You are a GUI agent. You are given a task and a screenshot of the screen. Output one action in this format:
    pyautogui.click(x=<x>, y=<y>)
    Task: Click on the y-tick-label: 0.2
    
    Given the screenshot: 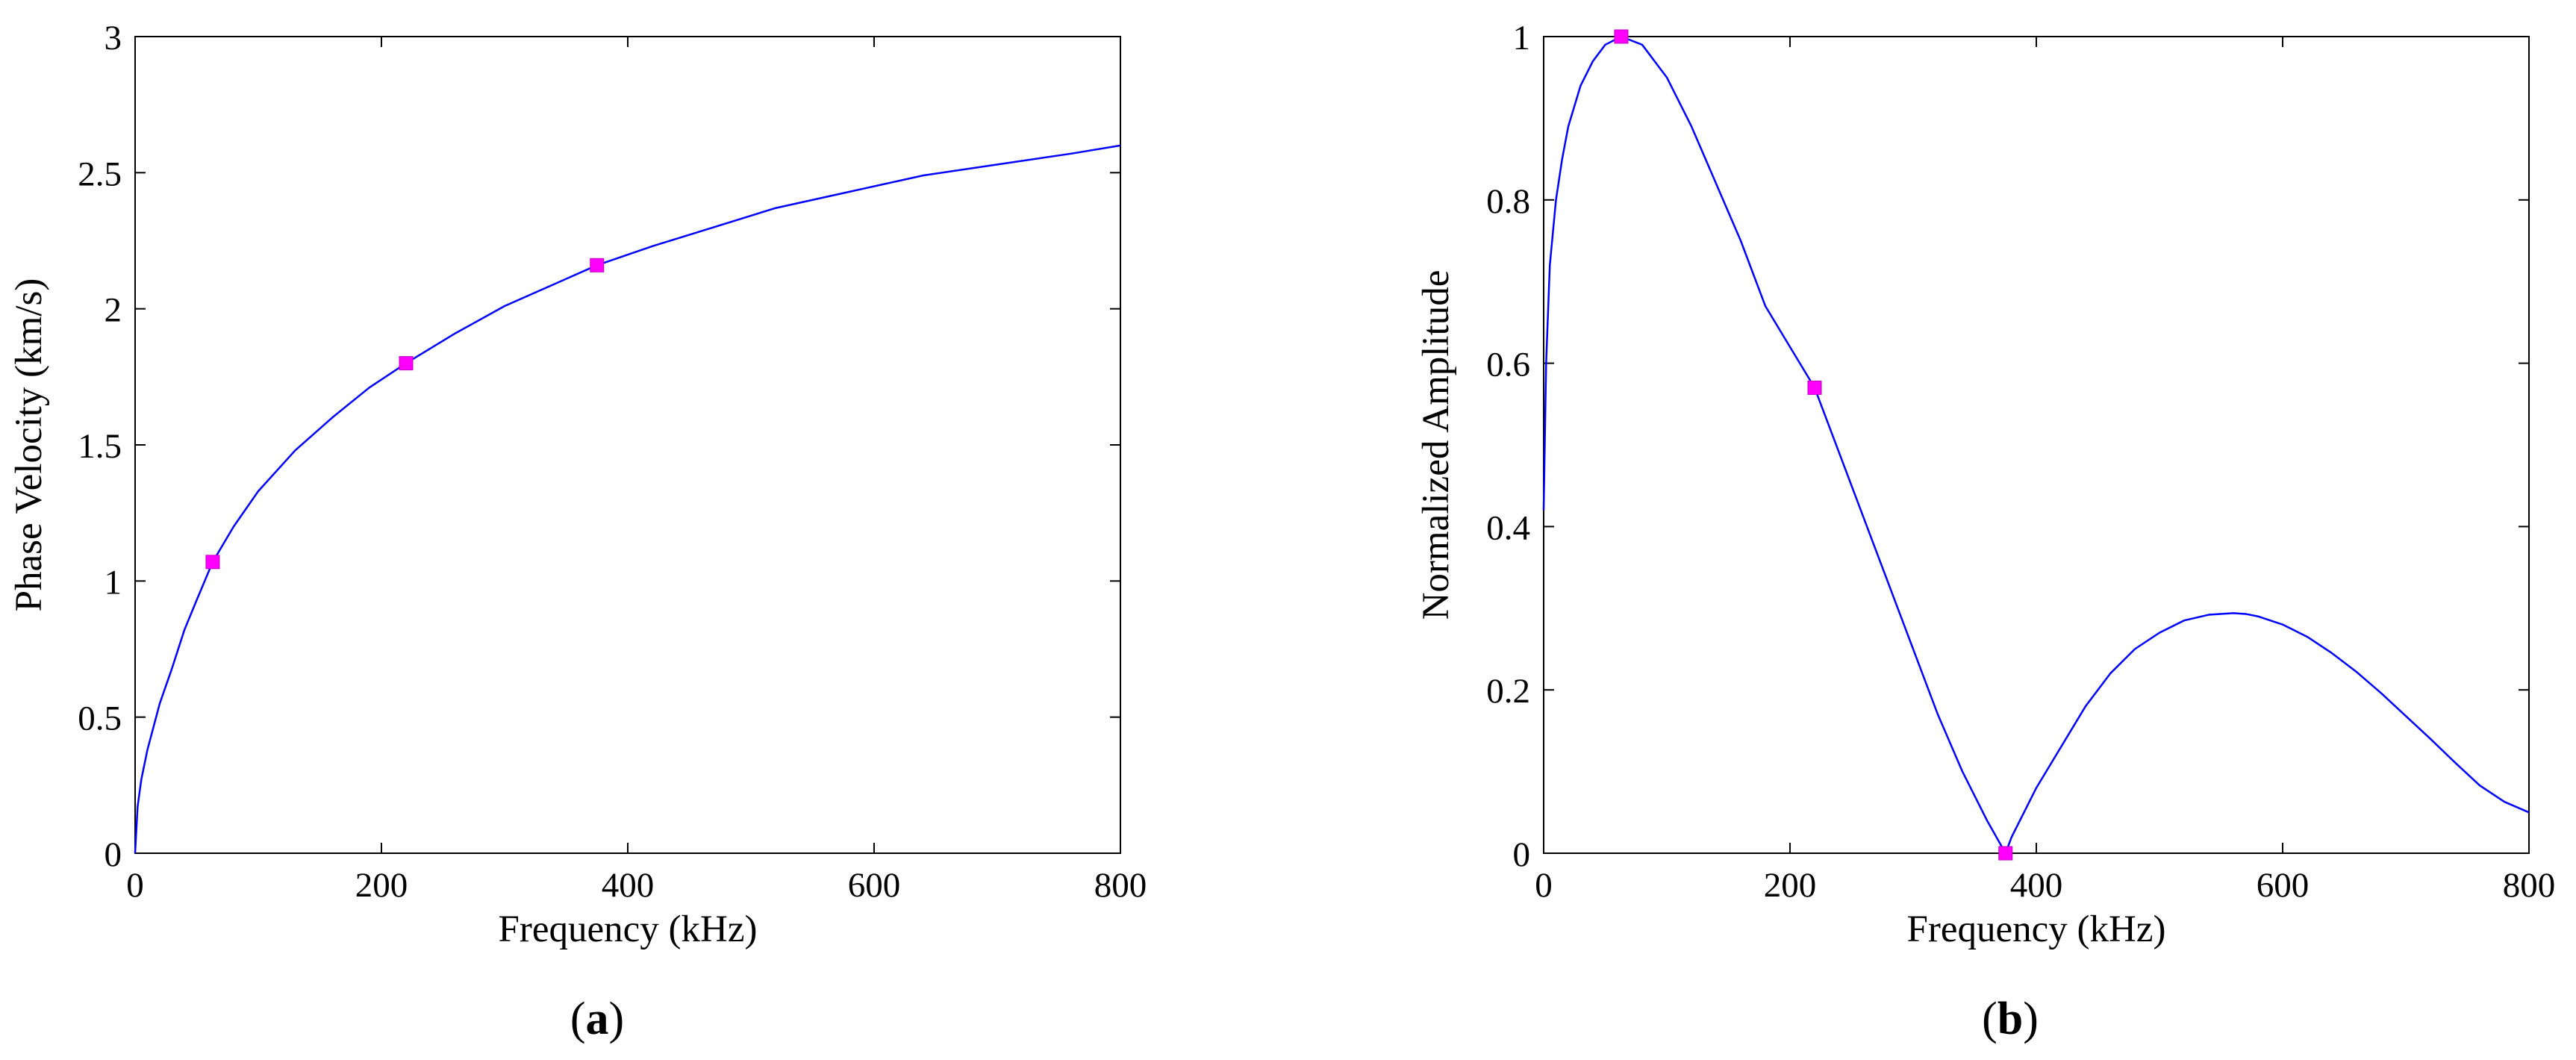 What is the action you would take?
    pyautogui.click(x=1508, y=691)
    